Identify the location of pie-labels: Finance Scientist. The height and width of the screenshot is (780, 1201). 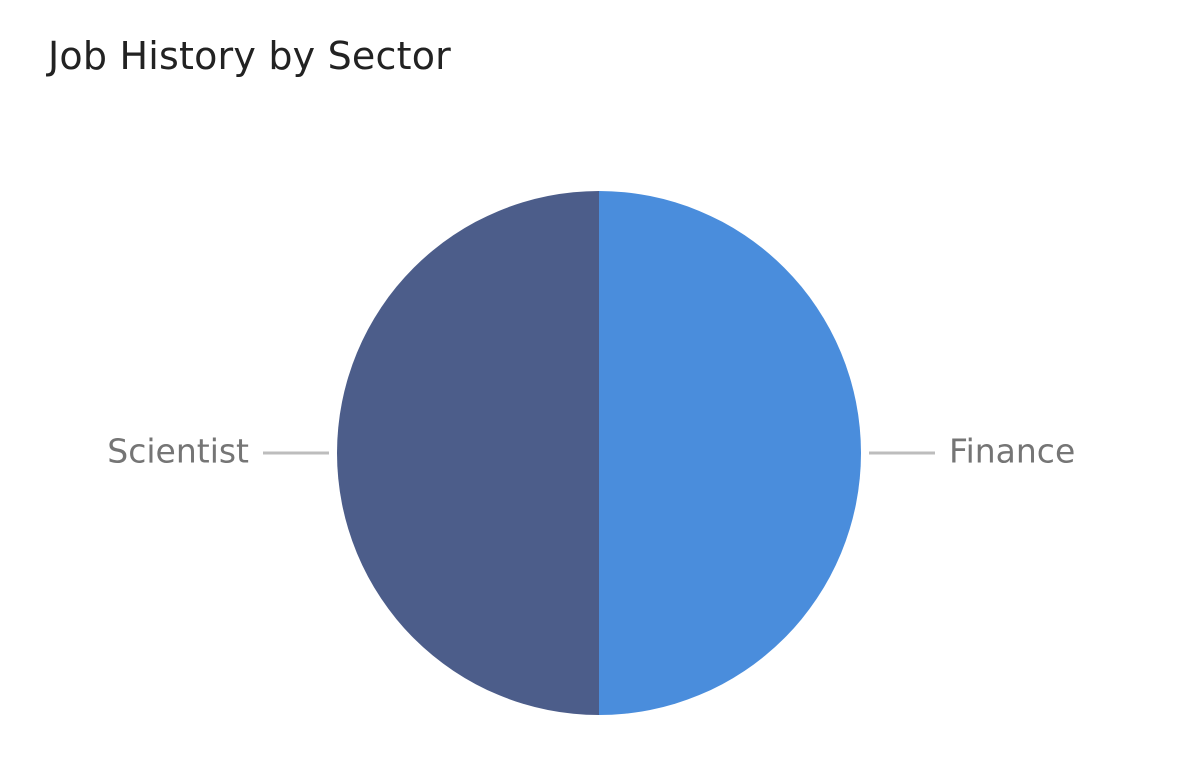
(591, 451).